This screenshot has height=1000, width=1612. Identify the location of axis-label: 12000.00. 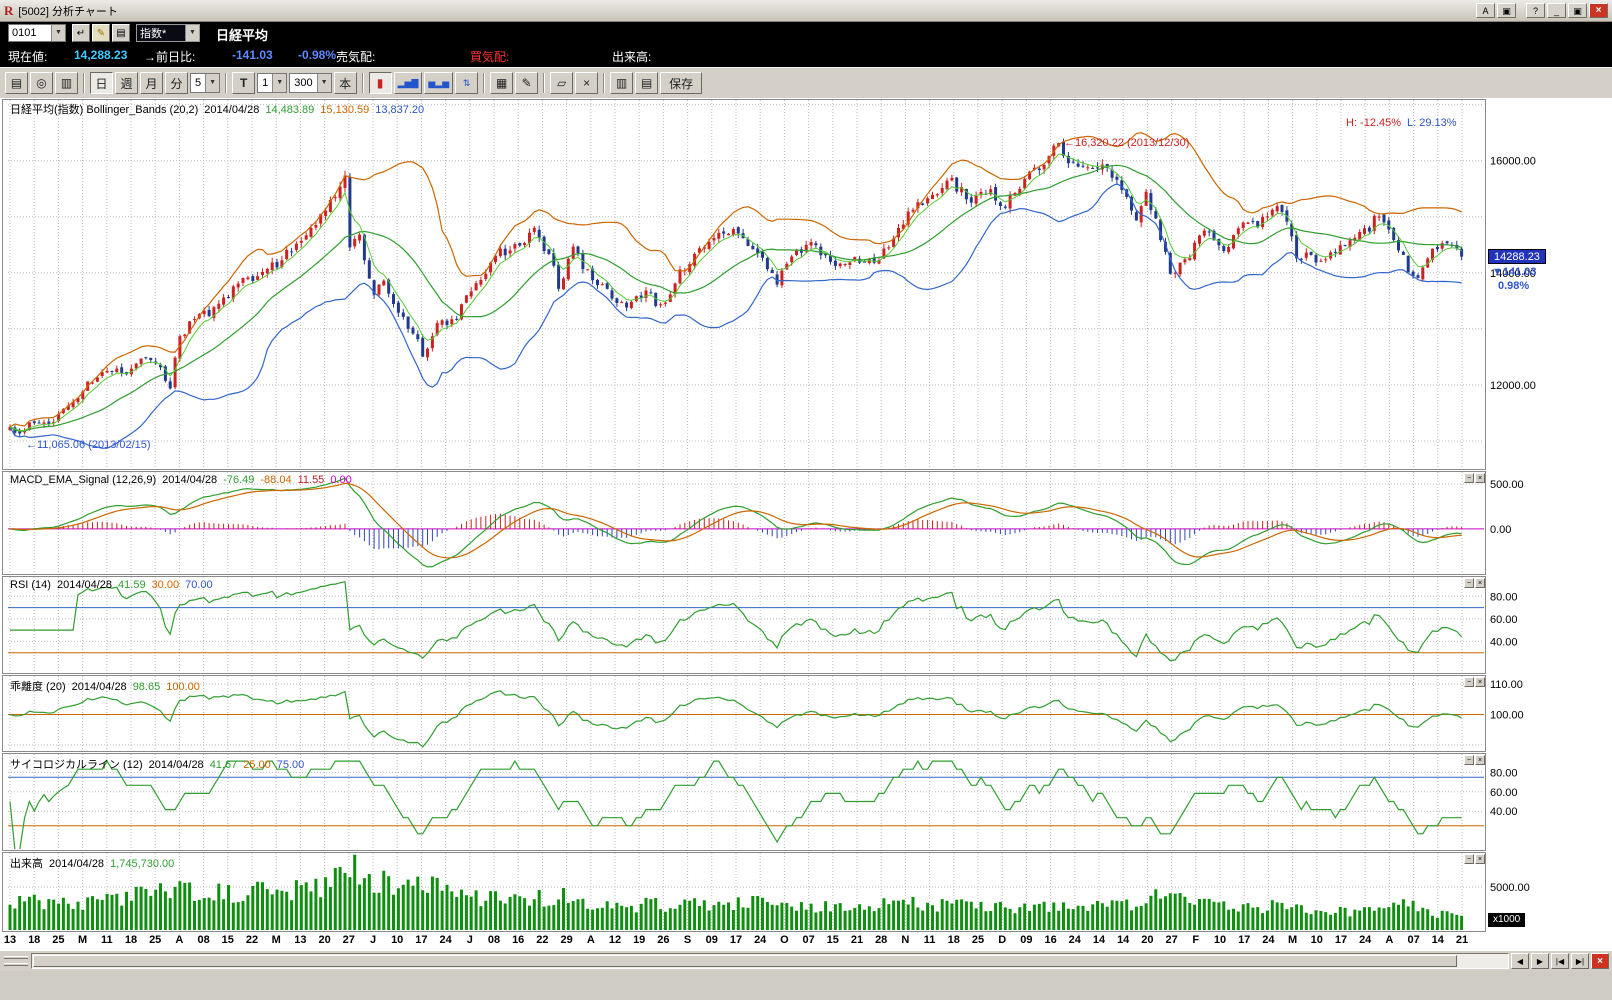
(1513, 386).